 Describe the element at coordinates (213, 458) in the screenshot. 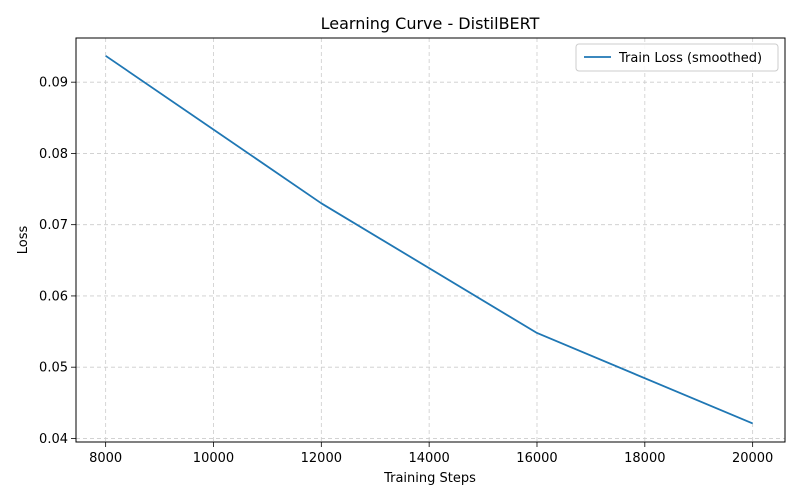

I see `x-tick-label: 10000` at that location.